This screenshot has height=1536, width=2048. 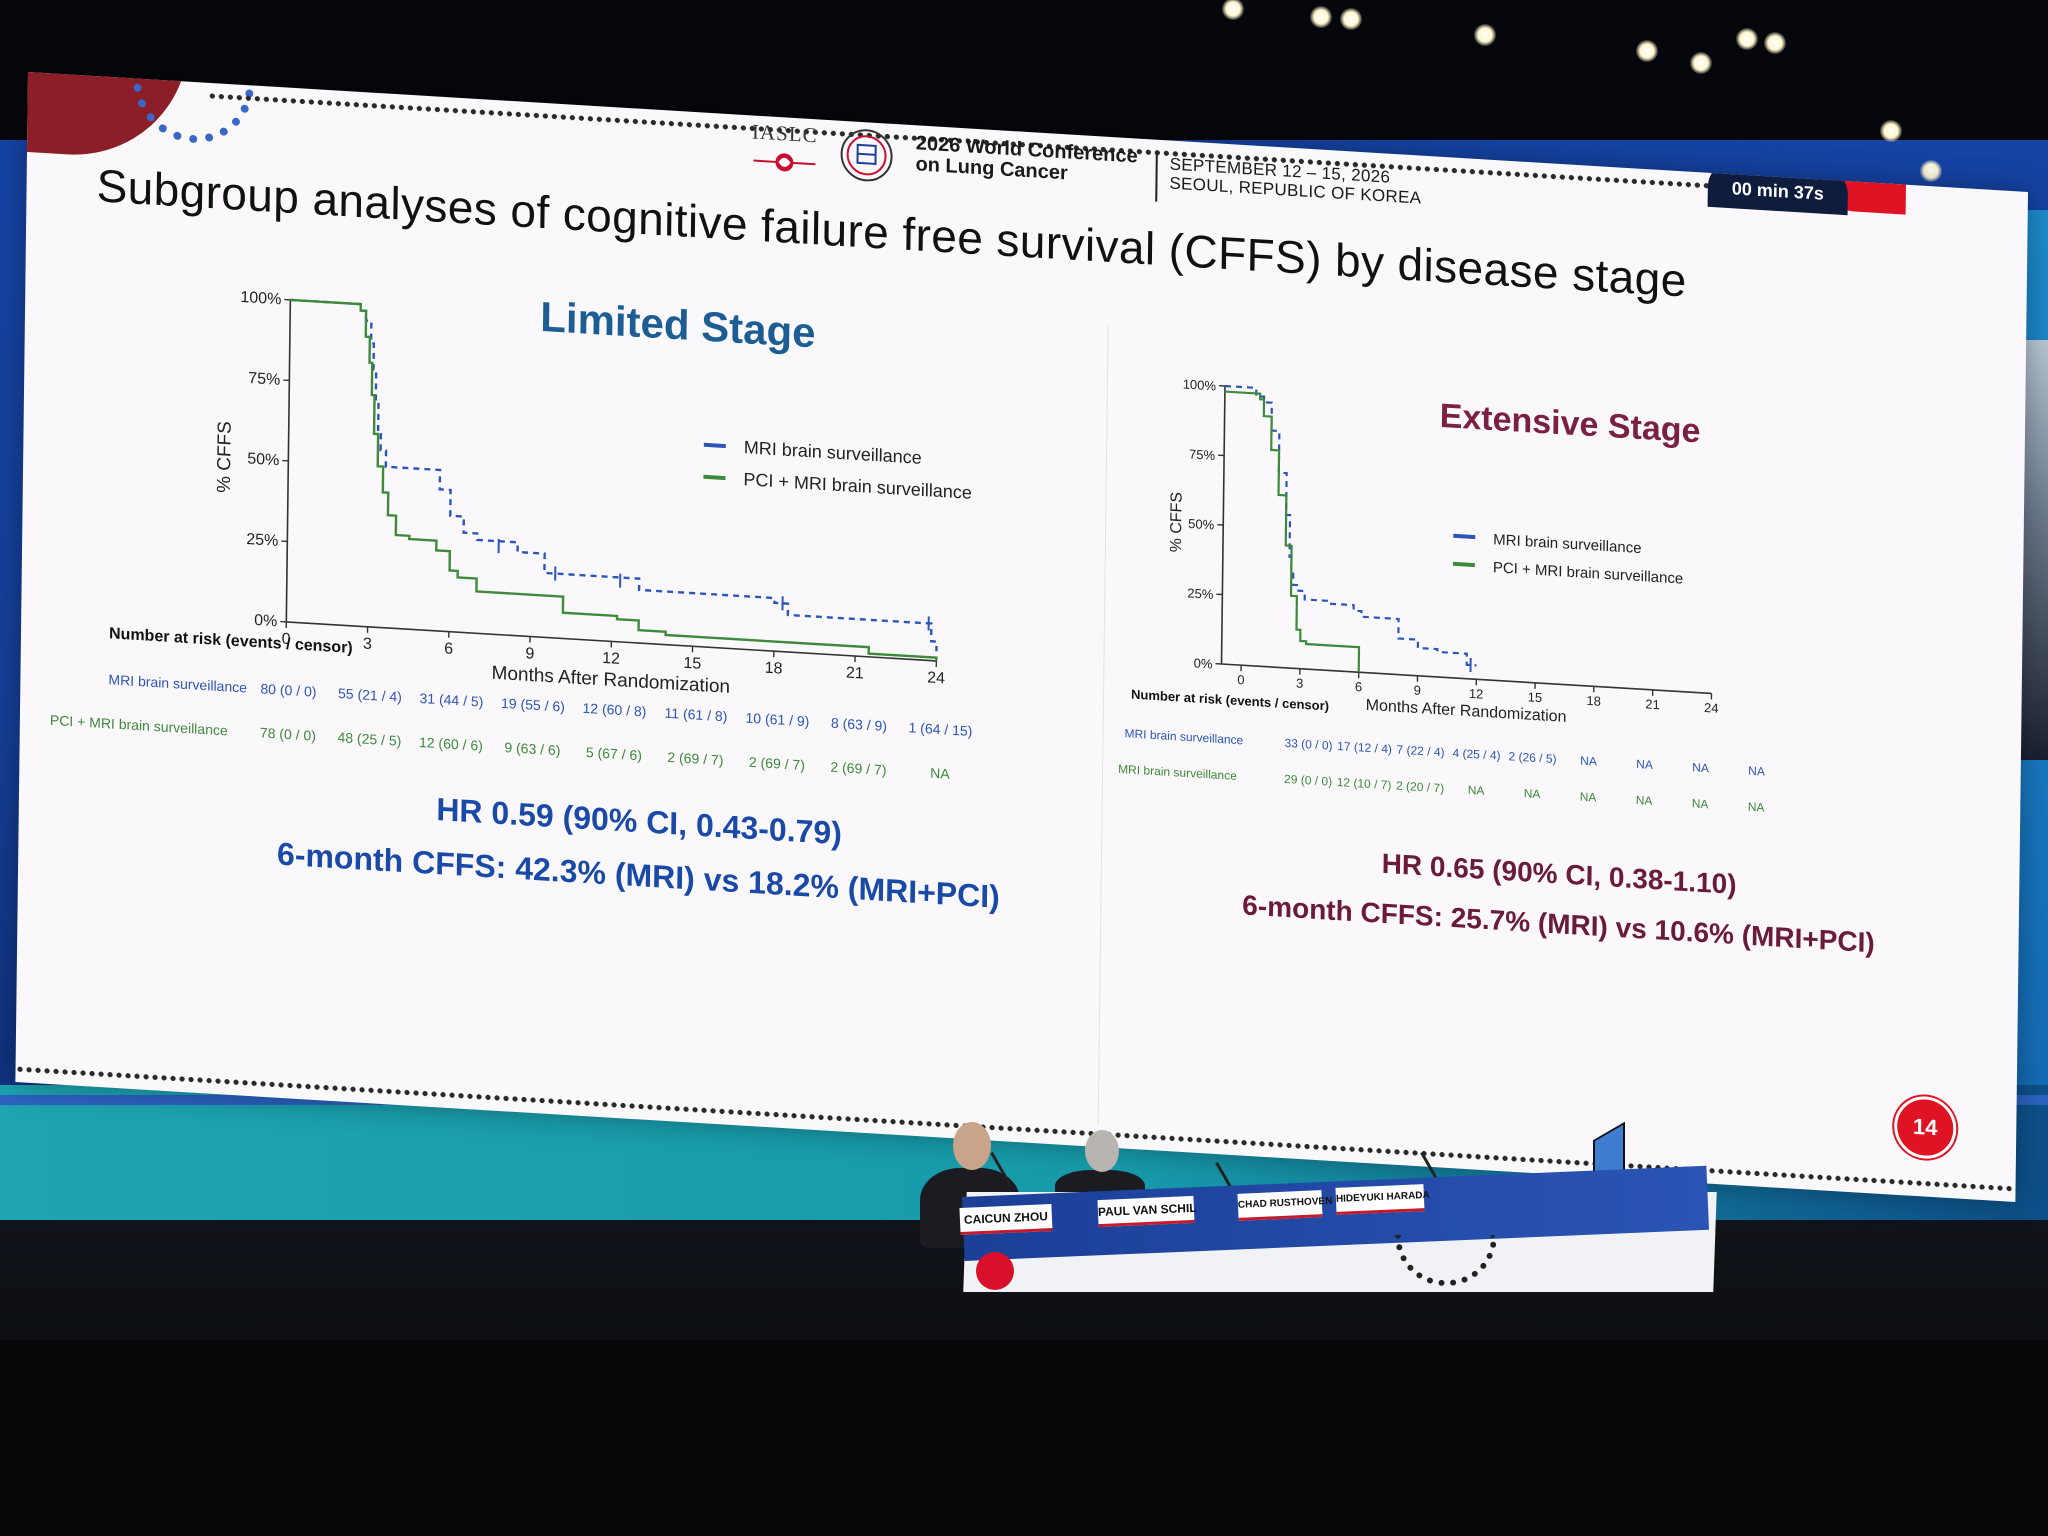 What do you see at coordinates (866, 155) in the screenshot?
I see `conference-seal-icon` at bounding box center [866, 155].